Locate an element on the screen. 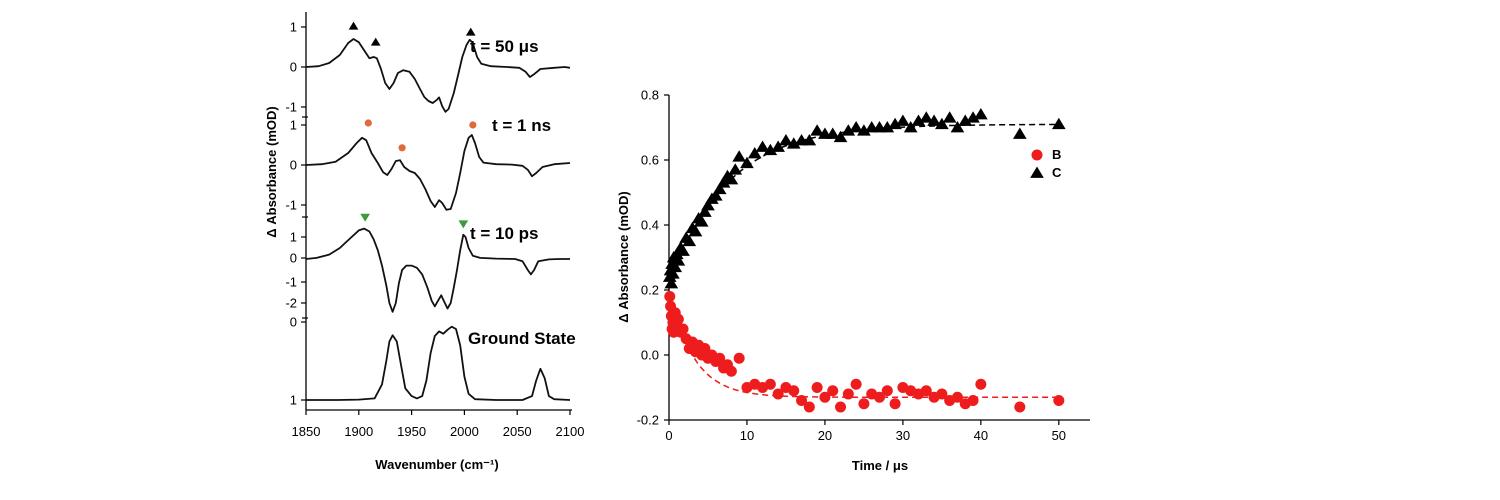 This screenshot has height=500, width=1500. series-b is located at coordinates (864, 352).